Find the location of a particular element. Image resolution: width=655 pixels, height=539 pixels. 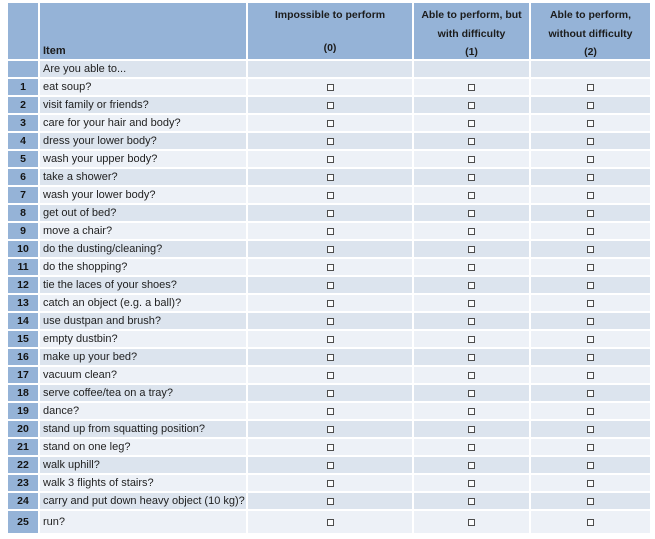

row-number: 17 is located at coordinates (23, 375).